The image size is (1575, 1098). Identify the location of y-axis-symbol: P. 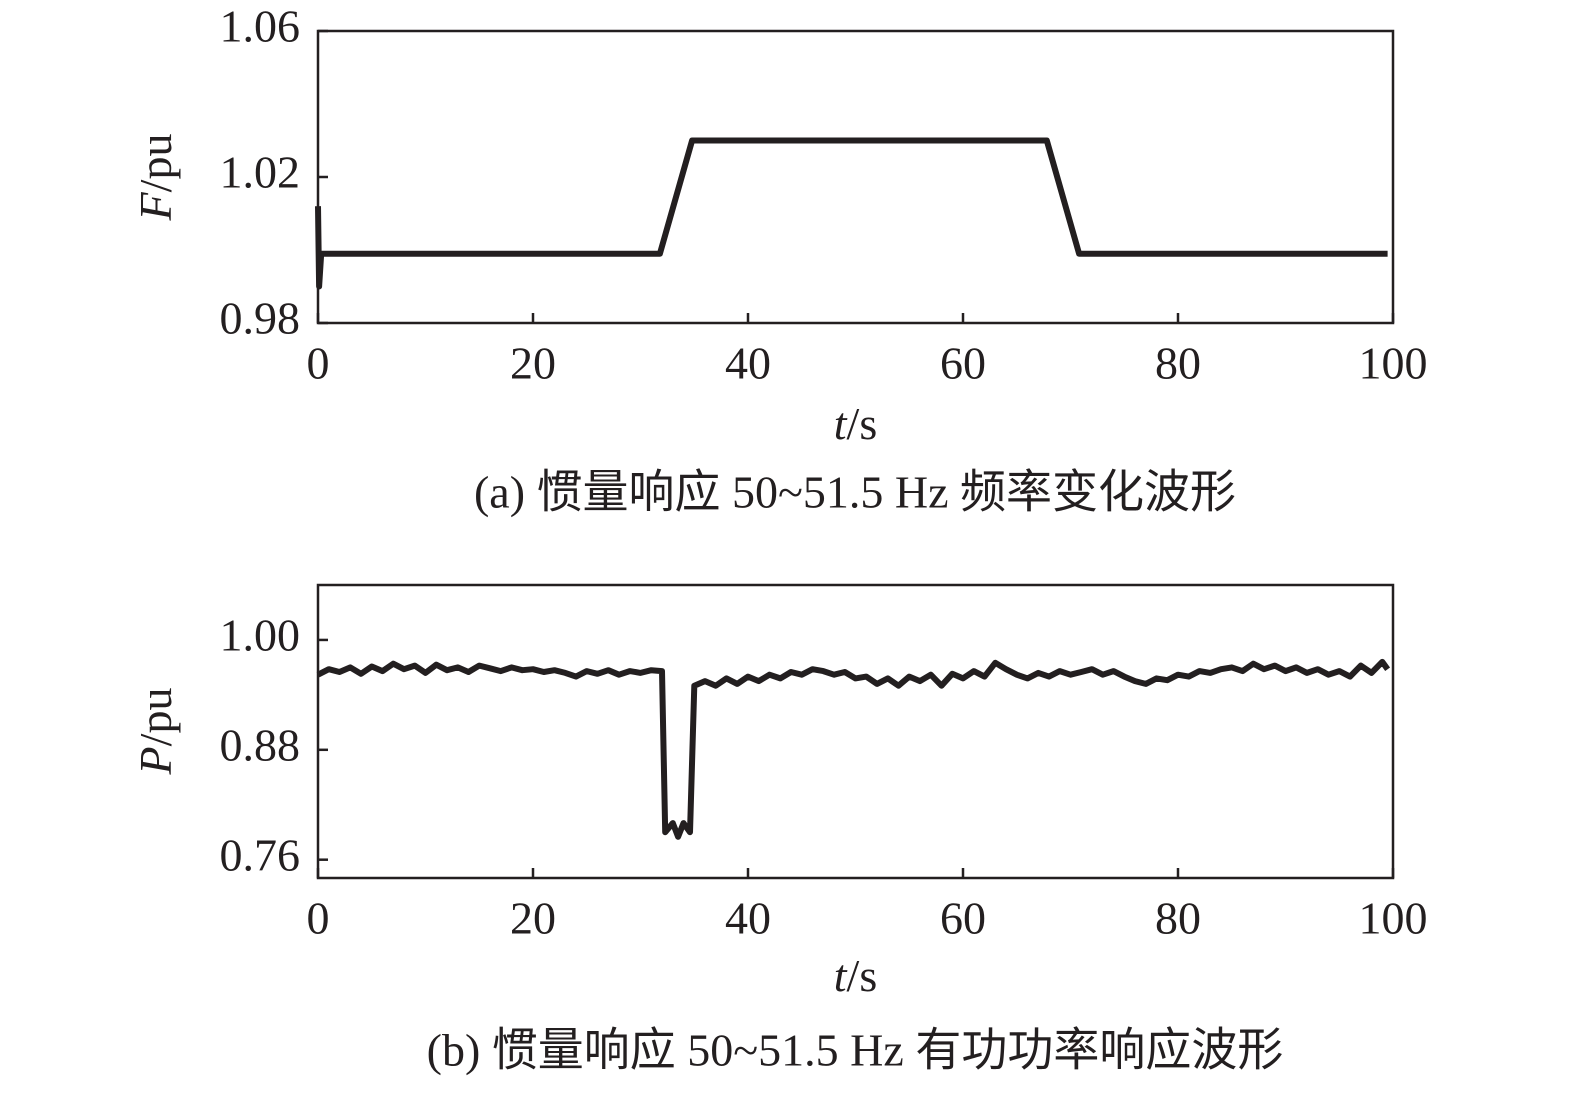
(155, 760).